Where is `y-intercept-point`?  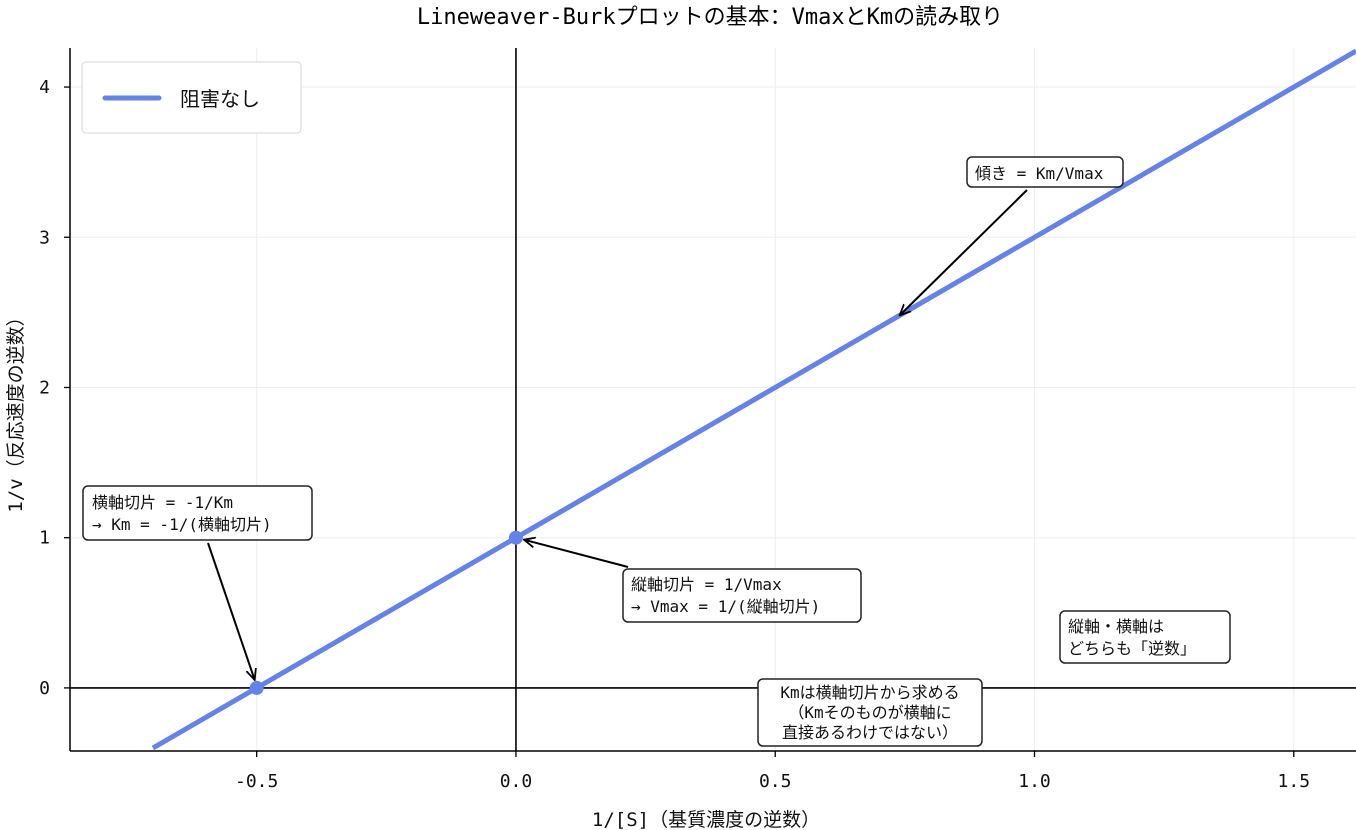 y-intercept-point is located at coordinates (515, 537).